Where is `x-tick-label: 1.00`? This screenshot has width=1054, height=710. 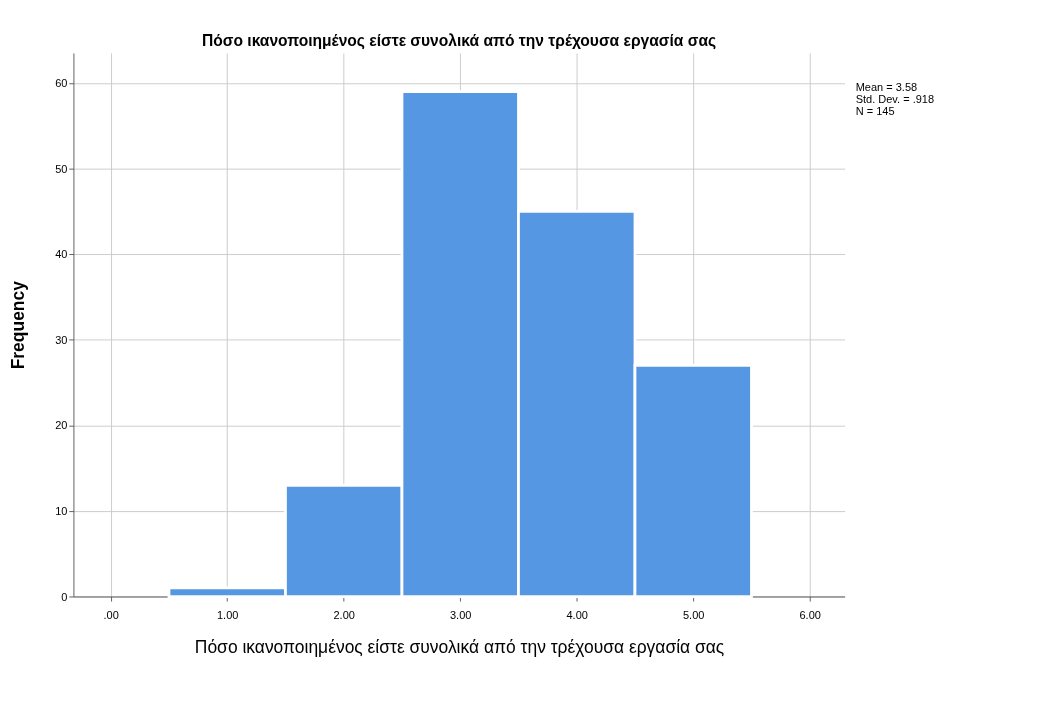
x-tick-label: 1.00 is located at coordinates (227, 615).